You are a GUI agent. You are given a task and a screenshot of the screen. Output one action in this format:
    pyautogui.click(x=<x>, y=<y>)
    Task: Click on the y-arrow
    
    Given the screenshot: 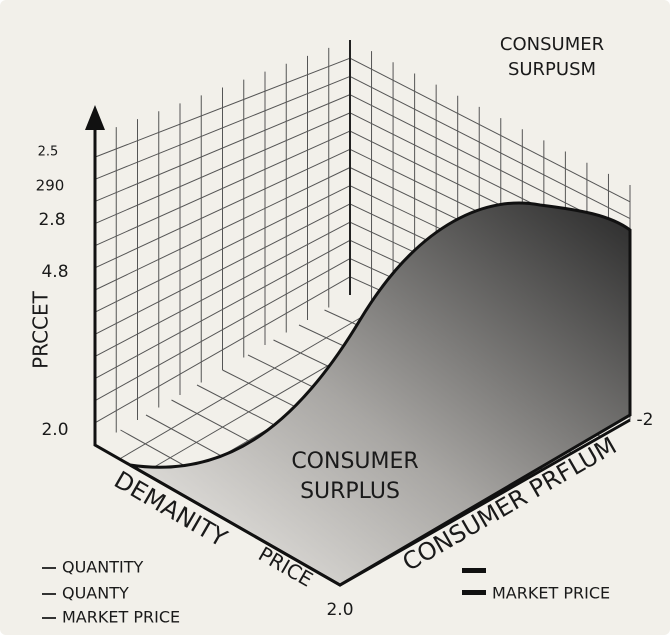 What is the action you would take?
    pyautogui.click(x=95, y=117)
    